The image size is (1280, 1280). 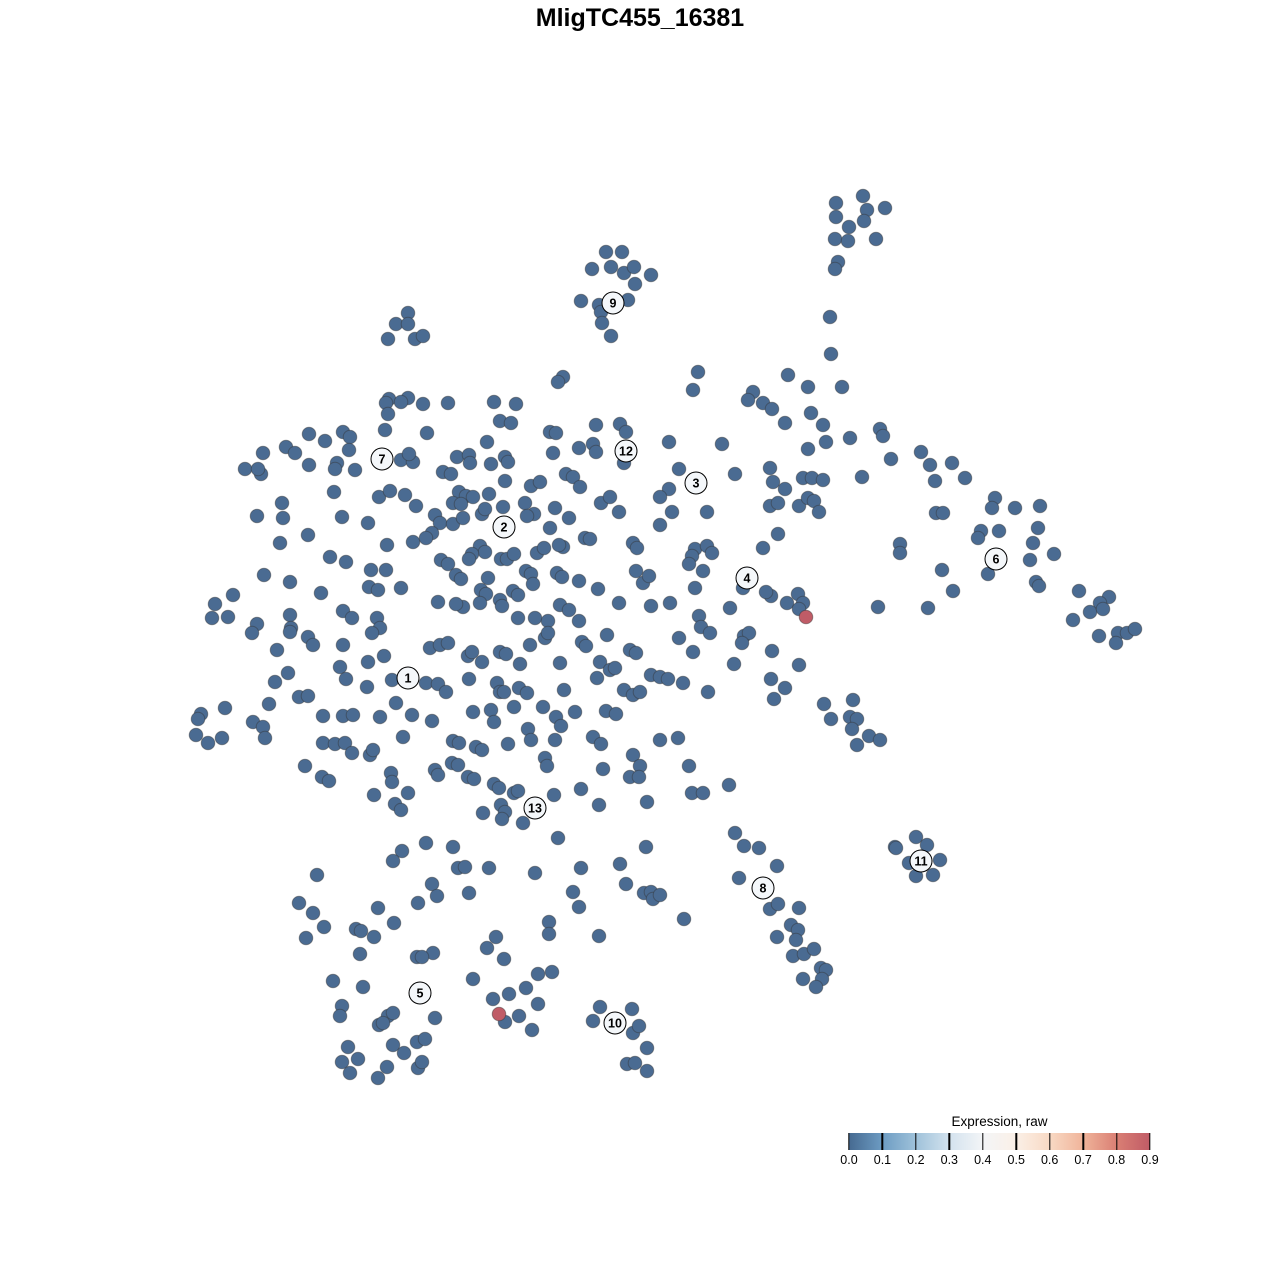 What do you see at coordinates (420, 993) in the screenshot?
I see `cluster-label-5: 5` at bounding box center [420, 993].